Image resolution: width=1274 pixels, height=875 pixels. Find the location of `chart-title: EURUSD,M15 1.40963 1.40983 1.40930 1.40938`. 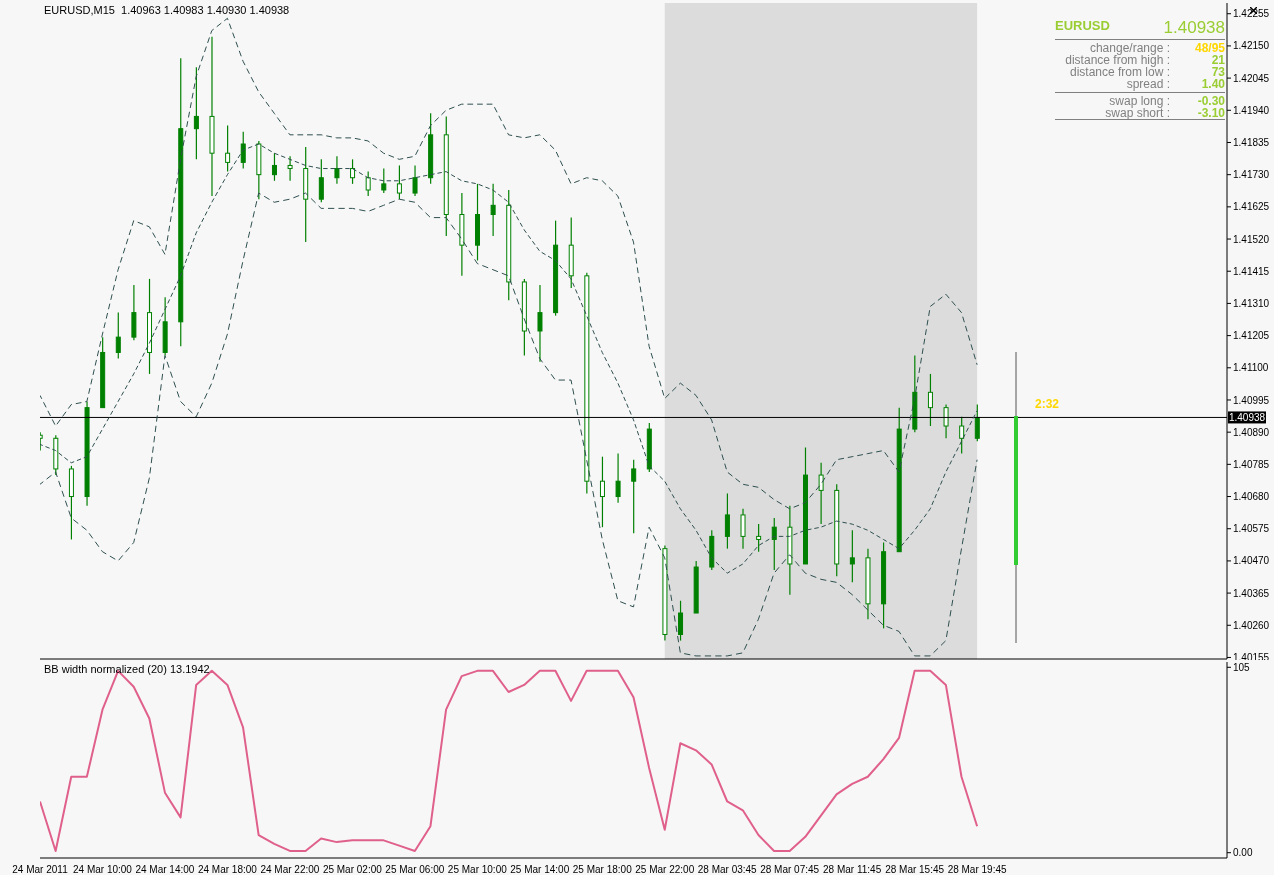

chart-title: EURUSD,M15 1.40963 1.40983 1.40930 1.40938 is located at coordinates (167, 10).